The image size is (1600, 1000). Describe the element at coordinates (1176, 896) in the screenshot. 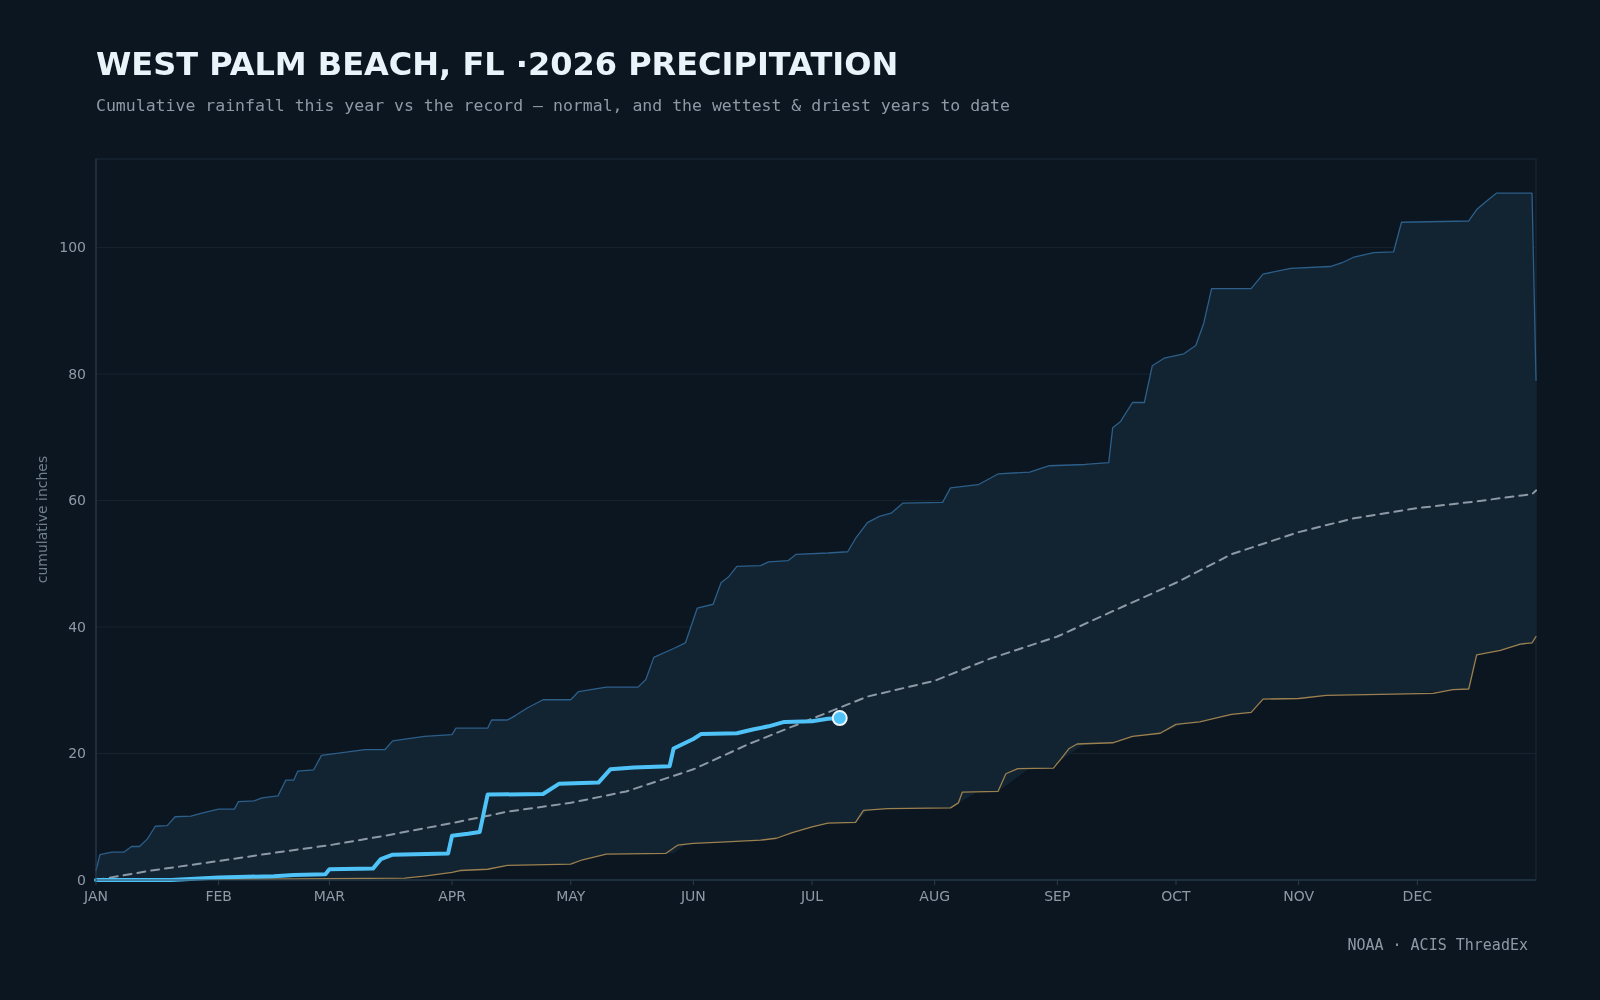

I see `x-tick-label: OCT` at that location.